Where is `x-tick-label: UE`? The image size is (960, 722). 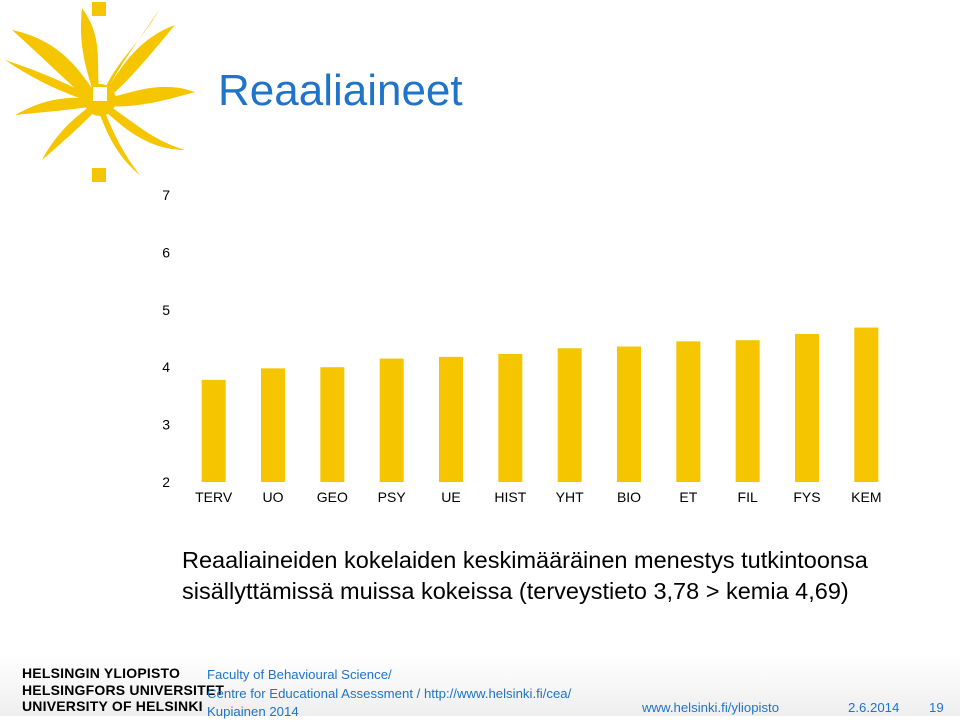
x-tick-label: UE is located at coordinates (450, 497).